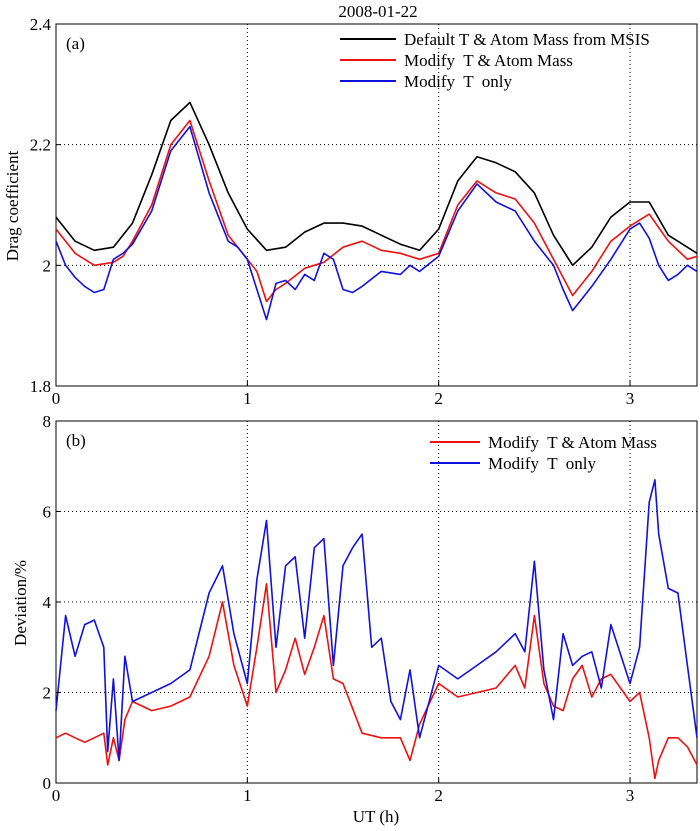 The height and width of the screenshot is (831, 700). I want to click on y-tick-label: 0, so click(47, 783).